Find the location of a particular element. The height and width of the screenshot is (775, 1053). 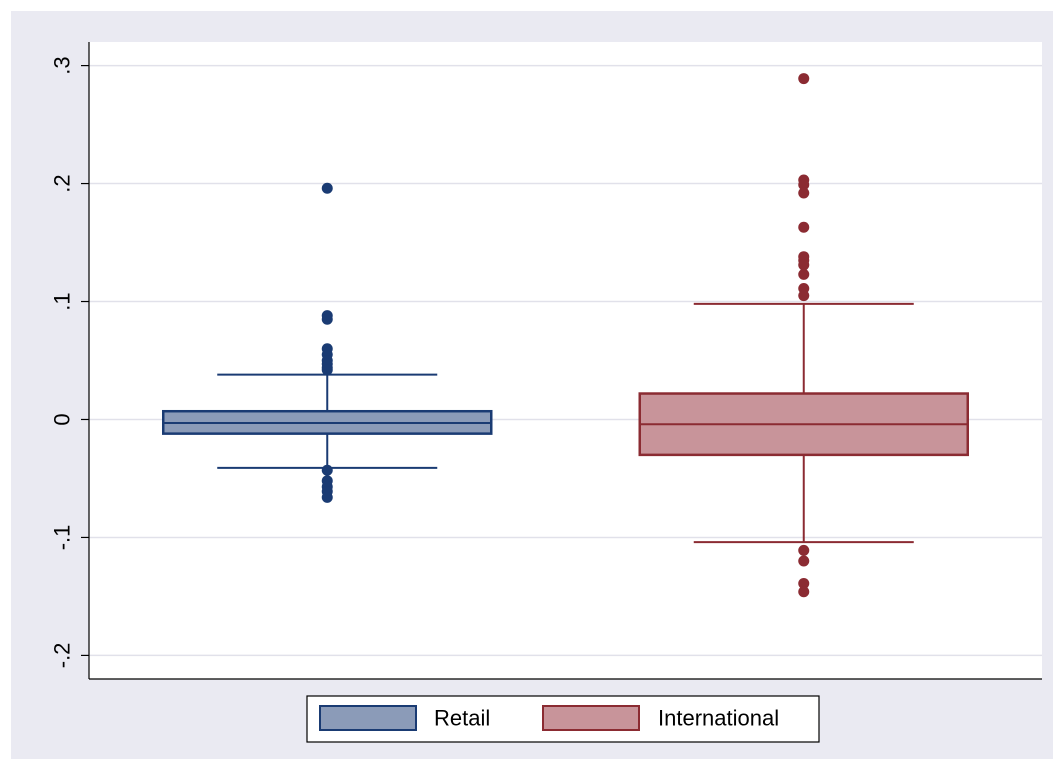

y-tick-label: .1 is located at coordinates (62, 301).